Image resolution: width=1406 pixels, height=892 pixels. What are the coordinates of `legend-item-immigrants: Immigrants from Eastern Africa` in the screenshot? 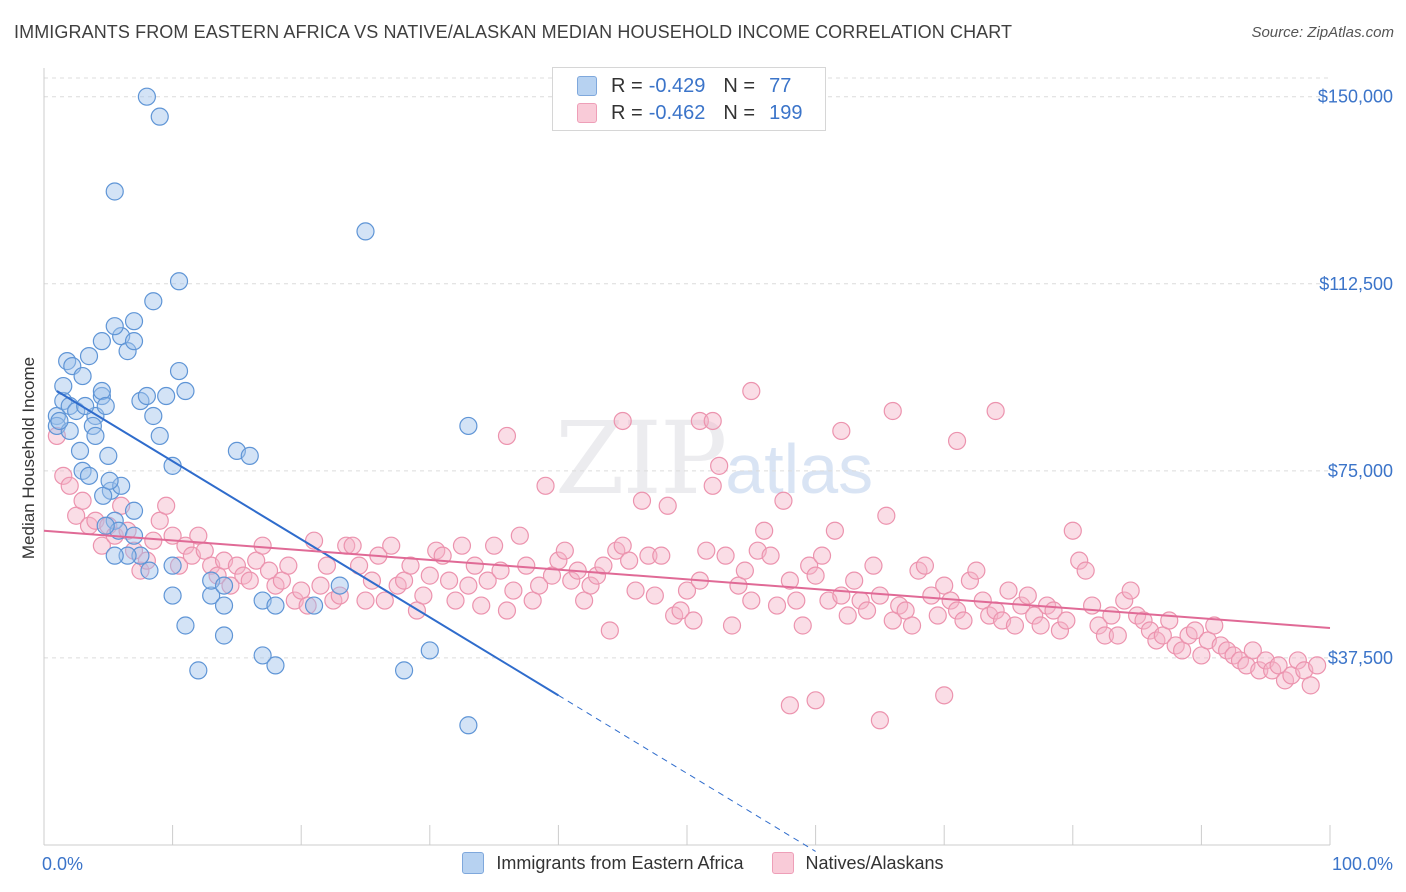 It's located at (603, 863).